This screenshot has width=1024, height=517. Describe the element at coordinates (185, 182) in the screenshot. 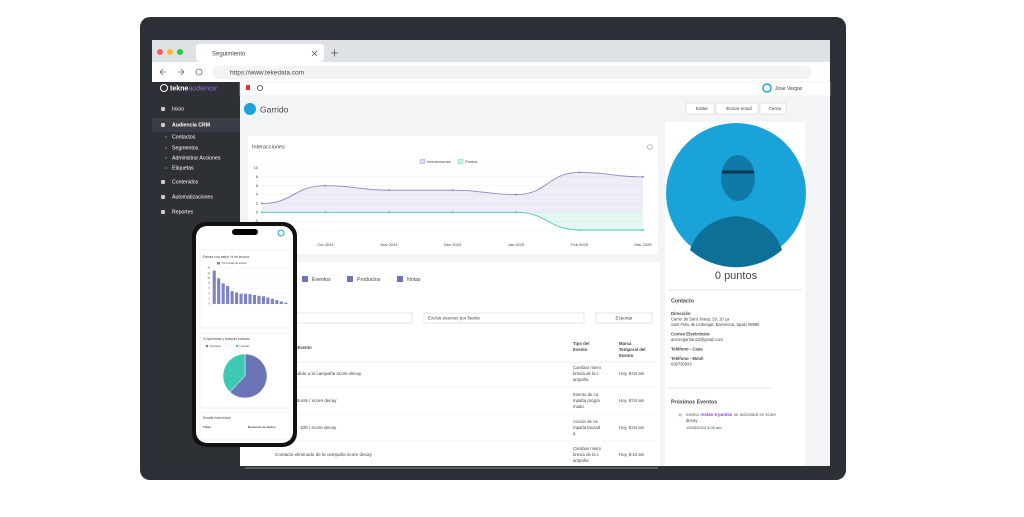

I see `menu-item: Contenidos` at that location.